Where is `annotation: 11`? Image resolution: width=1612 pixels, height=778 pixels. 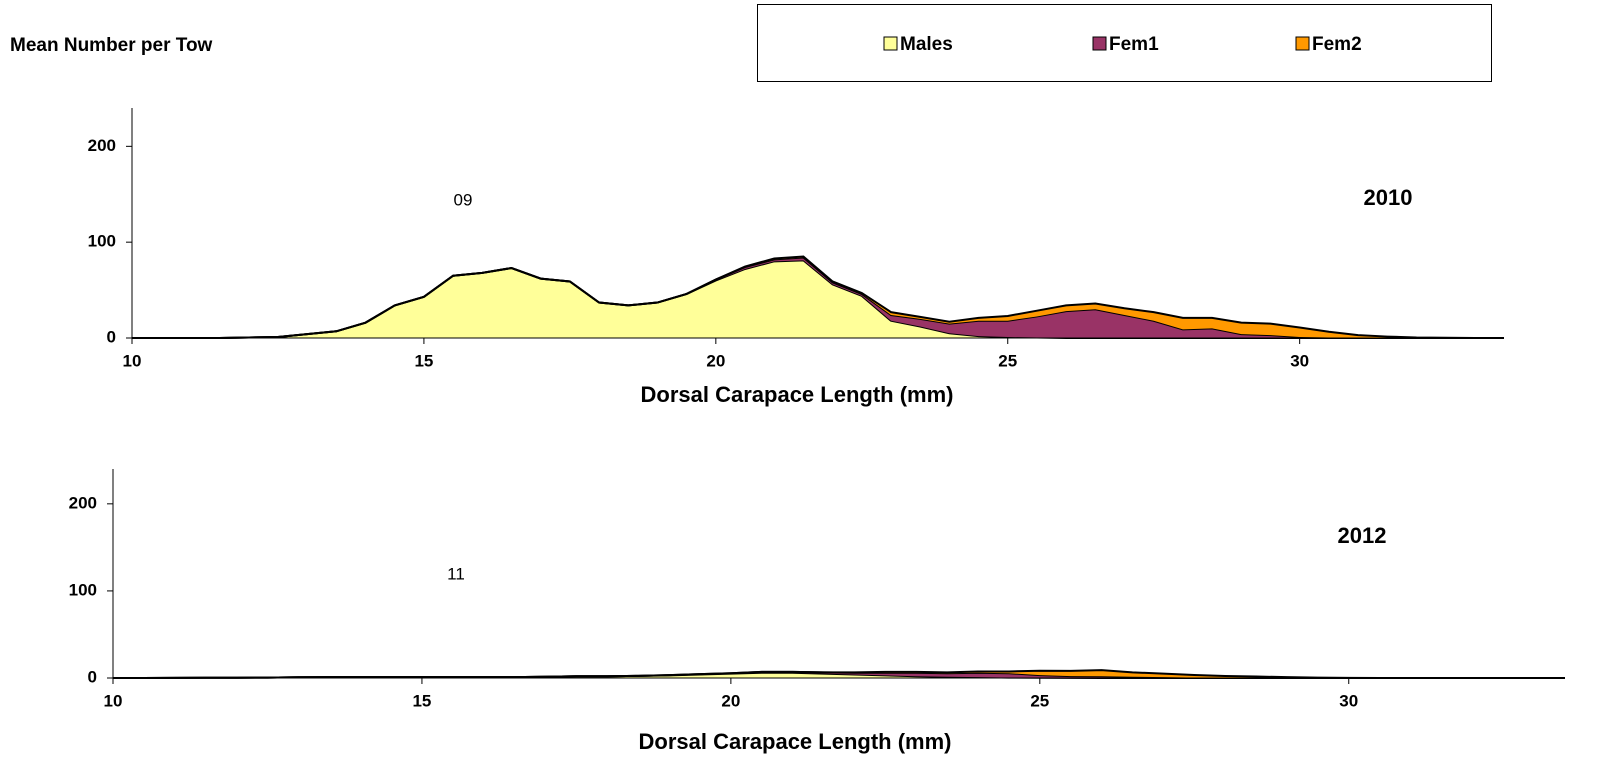
annotation: 11 is located at coordinates (456, 573).